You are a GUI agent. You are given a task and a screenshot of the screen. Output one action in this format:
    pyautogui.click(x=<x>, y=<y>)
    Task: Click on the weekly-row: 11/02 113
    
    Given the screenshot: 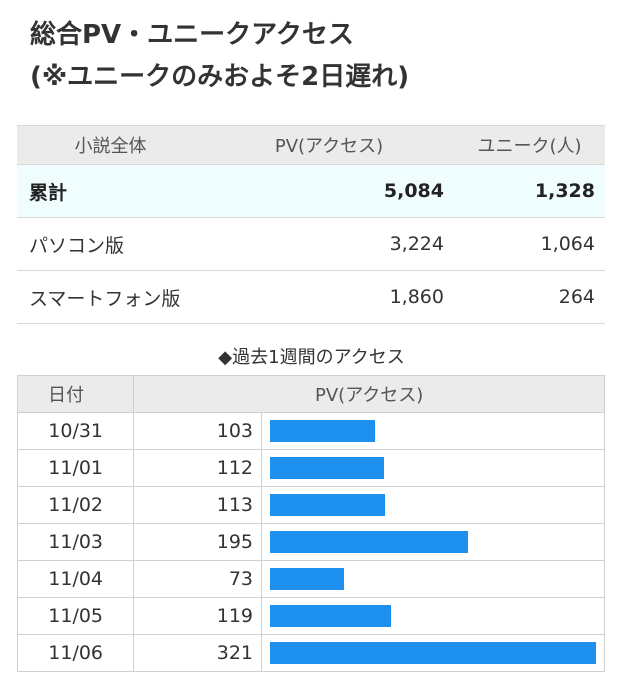 What is the action you would take?
    pyautogui.click(x=310, y=505)
    